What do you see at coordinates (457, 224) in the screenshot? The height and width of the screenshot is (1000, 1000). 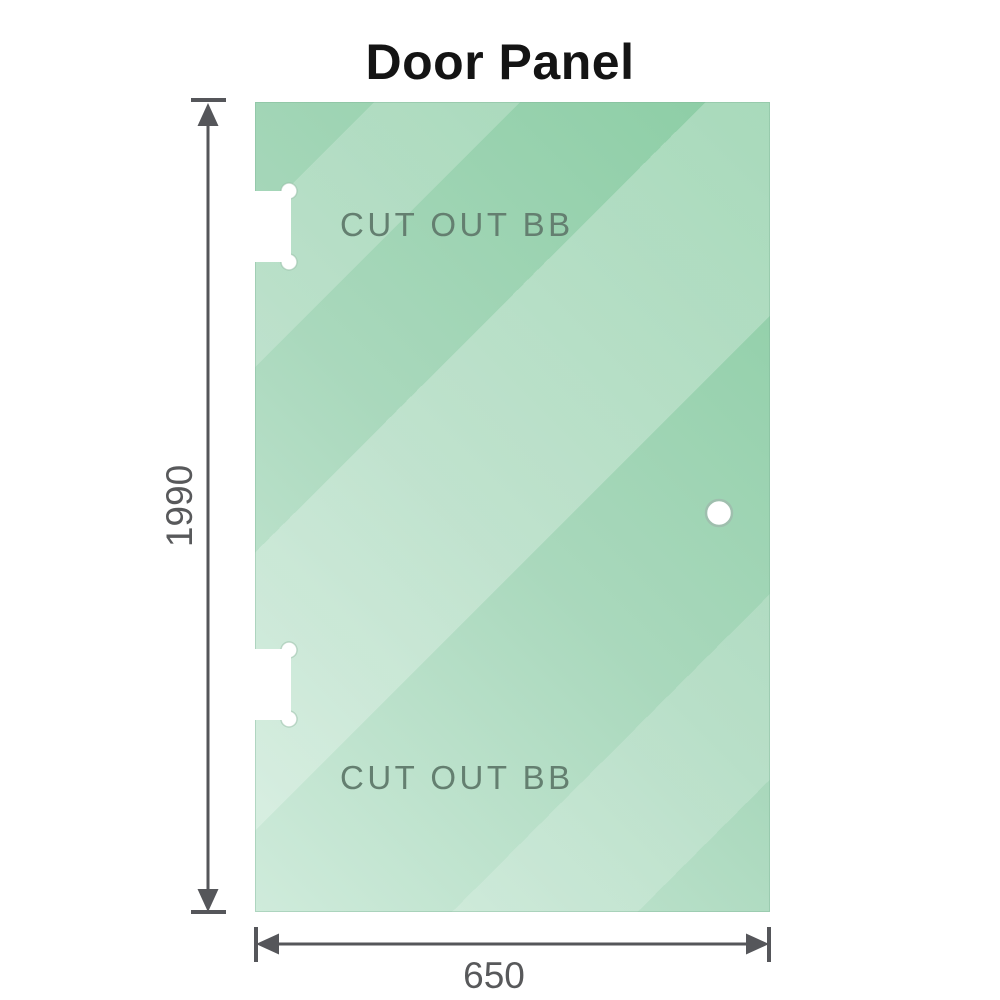 I see `cutout-label-top: CUT OUT BB` at bounding box center [457, 224].